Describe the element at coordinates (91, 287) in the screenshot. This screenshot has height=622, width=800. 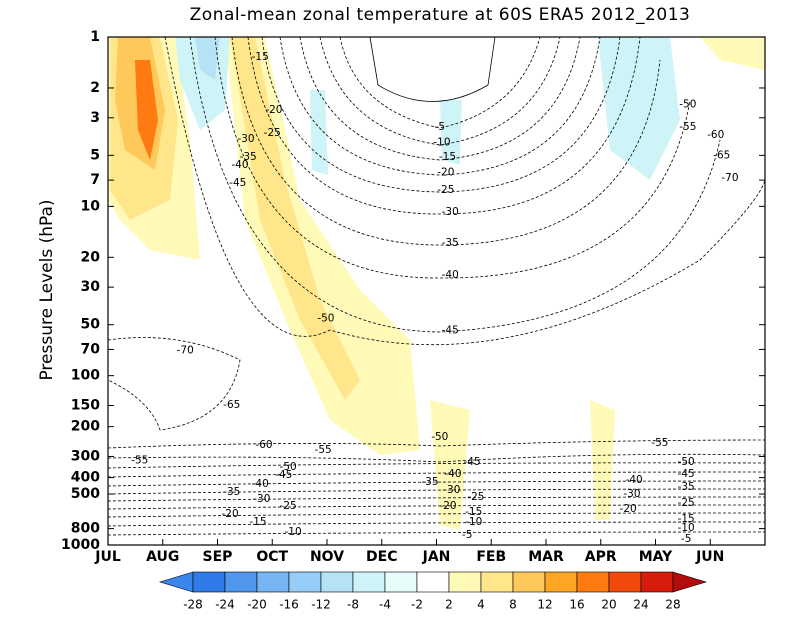
I see `y-tick-label: 30` at that location.